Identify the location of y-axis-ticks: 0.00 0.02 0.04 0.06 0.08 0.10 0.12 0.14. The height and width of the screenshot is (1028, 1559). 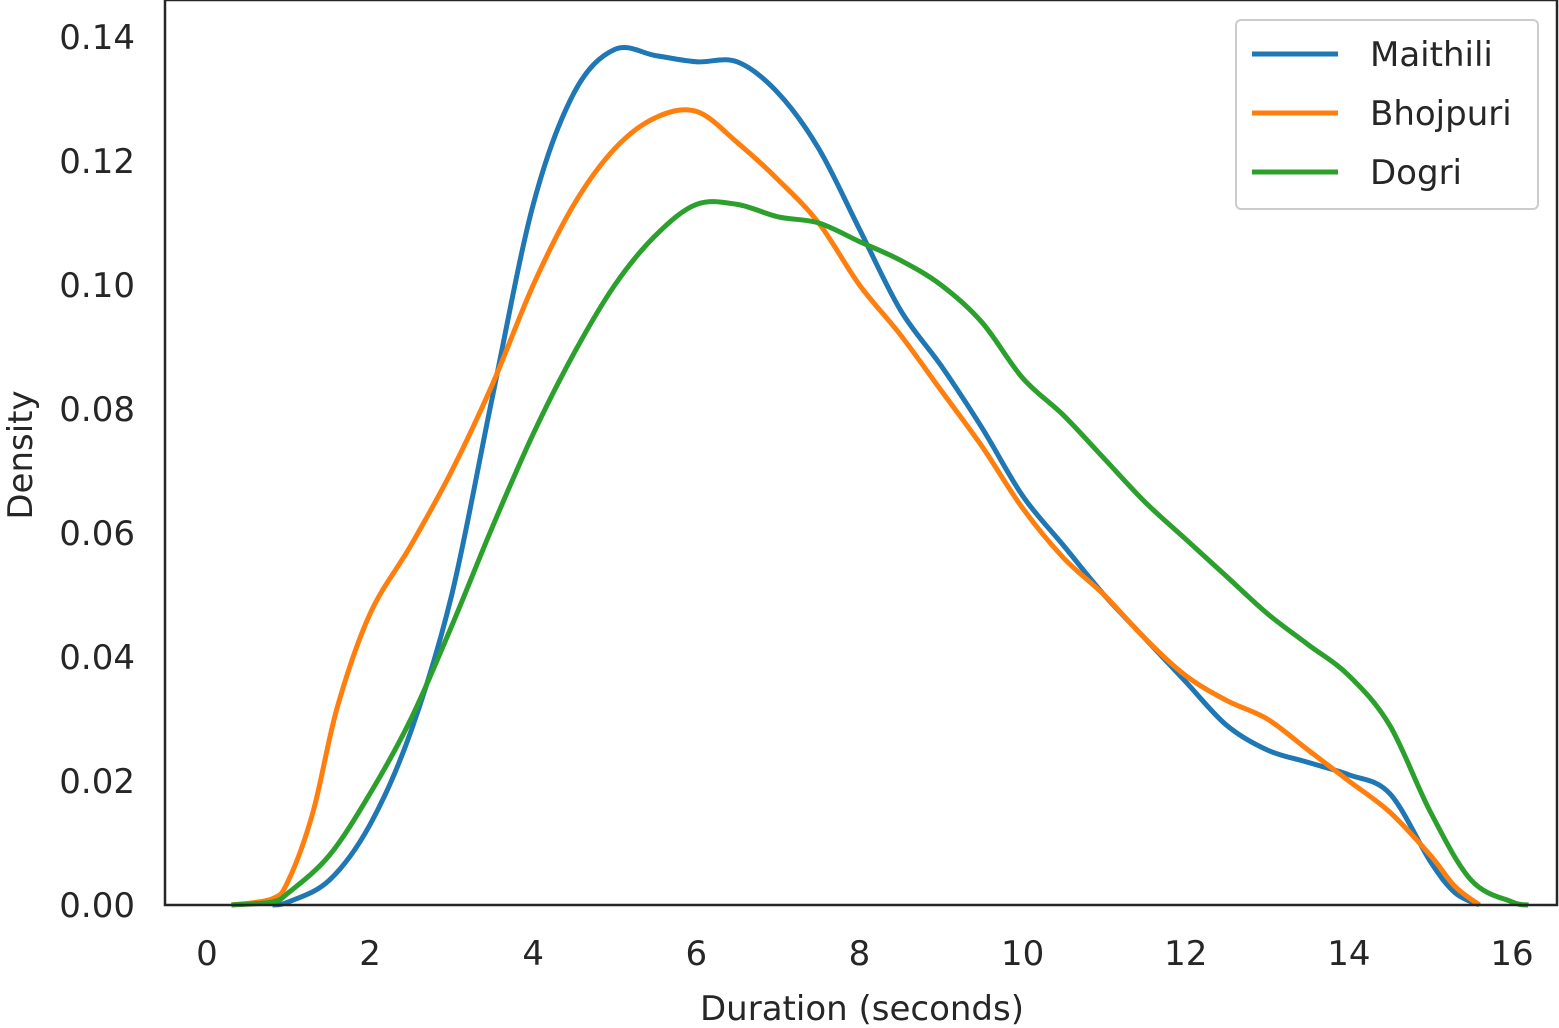
(97, 472).